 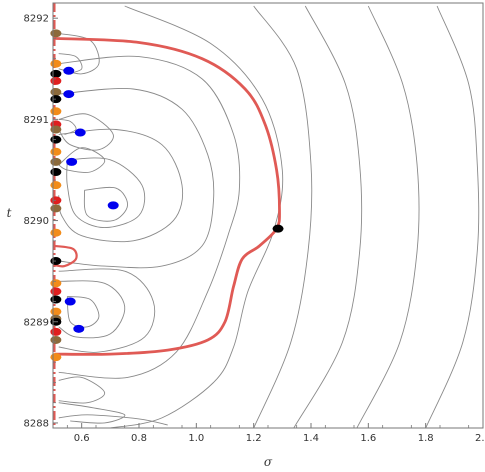 What do you see at coordinates (36, 19) in the screenshot?
I see `y-tick-label: 8292` at bounding box center [36, 19].